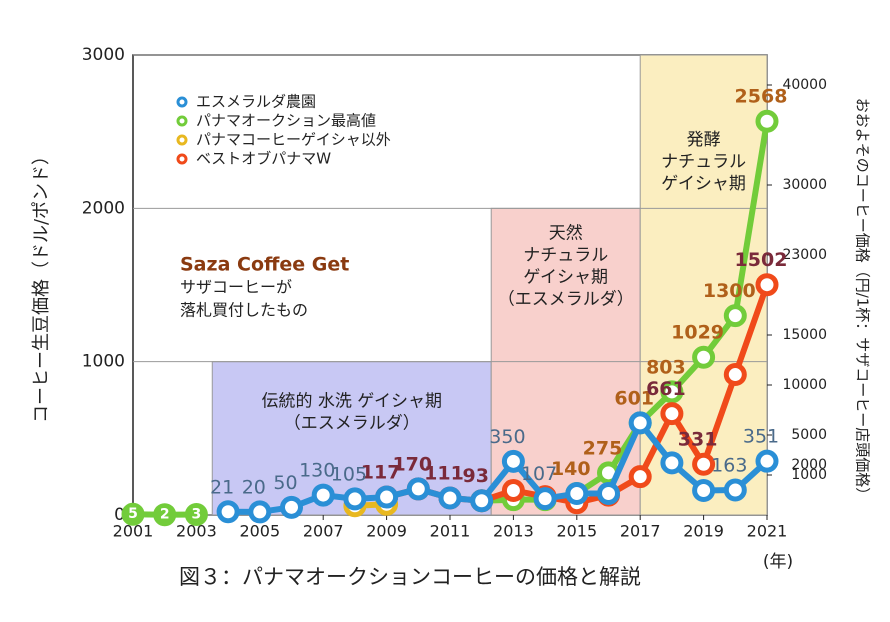 The height and width of the screenshot is (622, 890). I want to click on x-tick-label: 2013, so click(513, 531).